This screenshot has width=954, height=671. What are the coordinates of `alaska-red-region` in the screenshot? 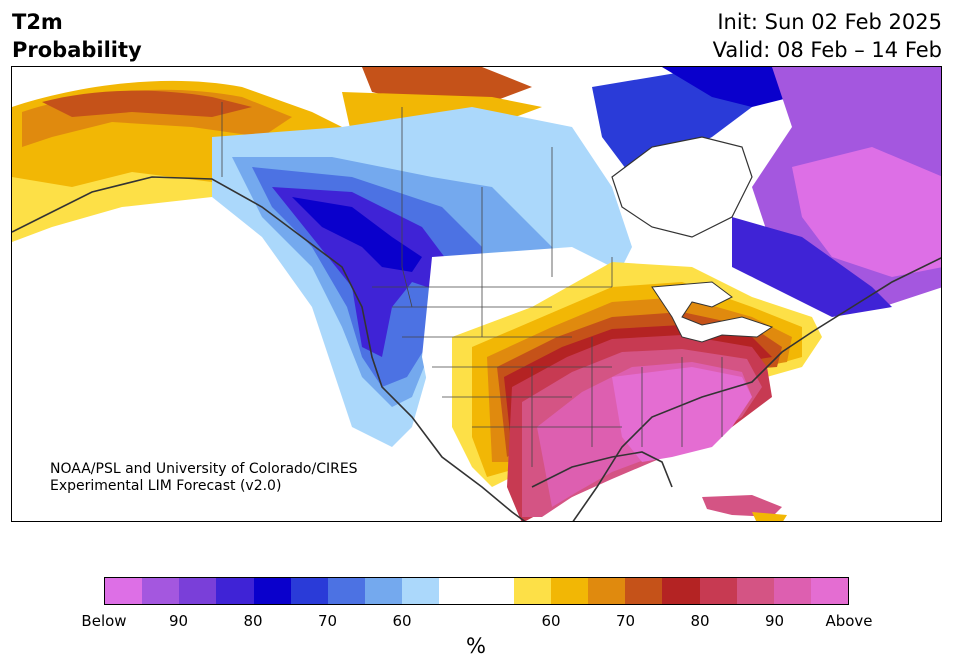 It's located at (147, 103).